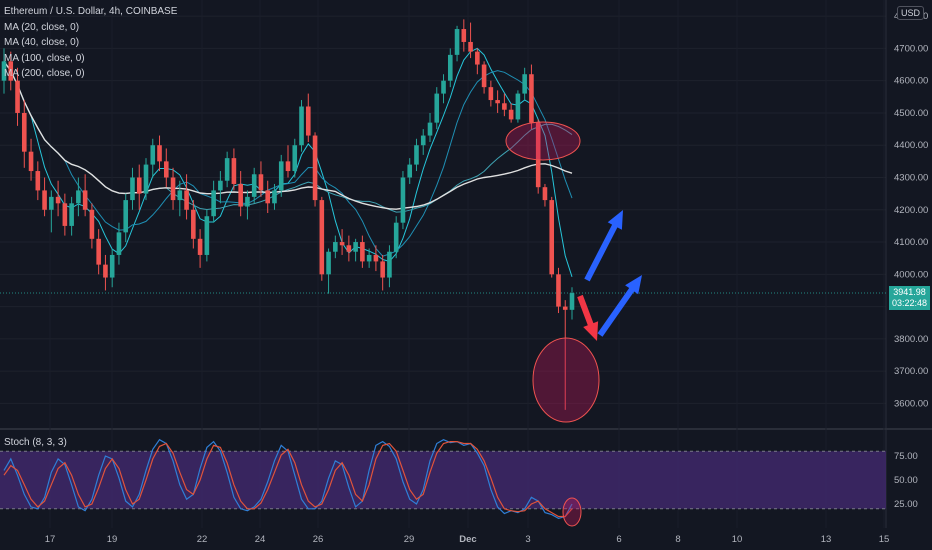  What do you see at coordinates (588, 317) in the screenshot?
I see `arrow-down` at bounding box center [588, 317].